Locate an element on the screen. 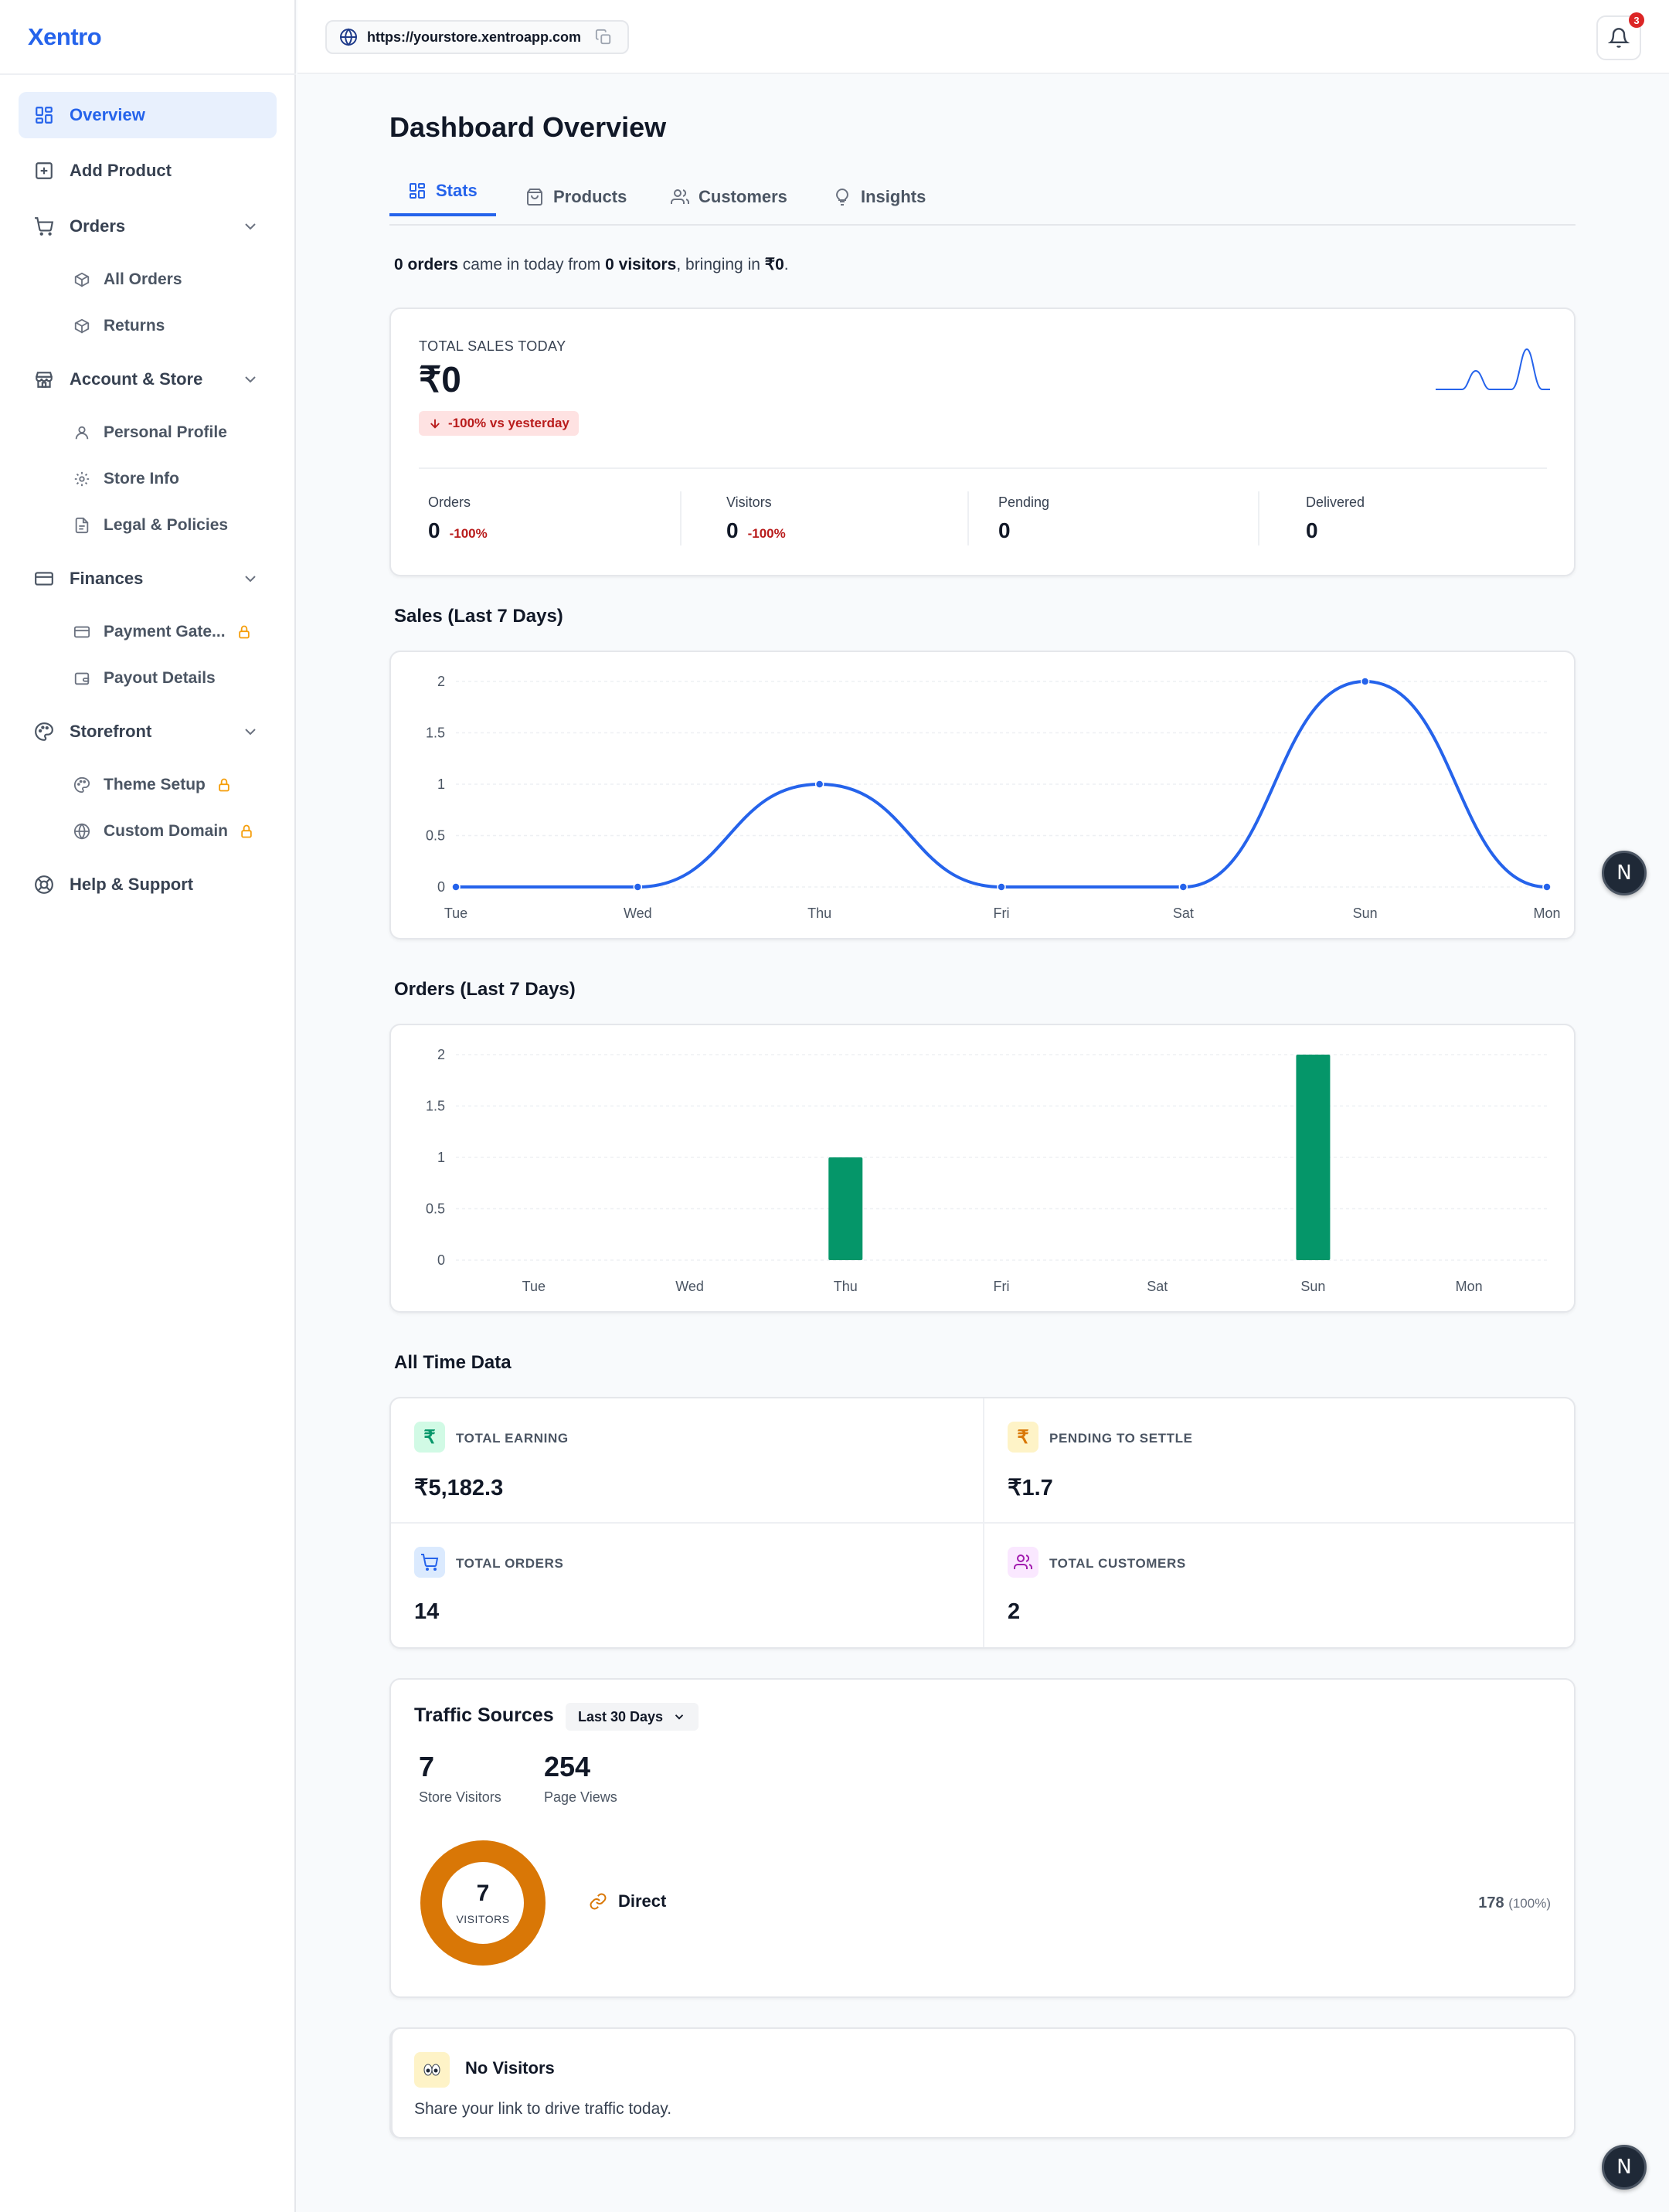  x-tick-label: Mon is located at coordinates (1469, 1286).